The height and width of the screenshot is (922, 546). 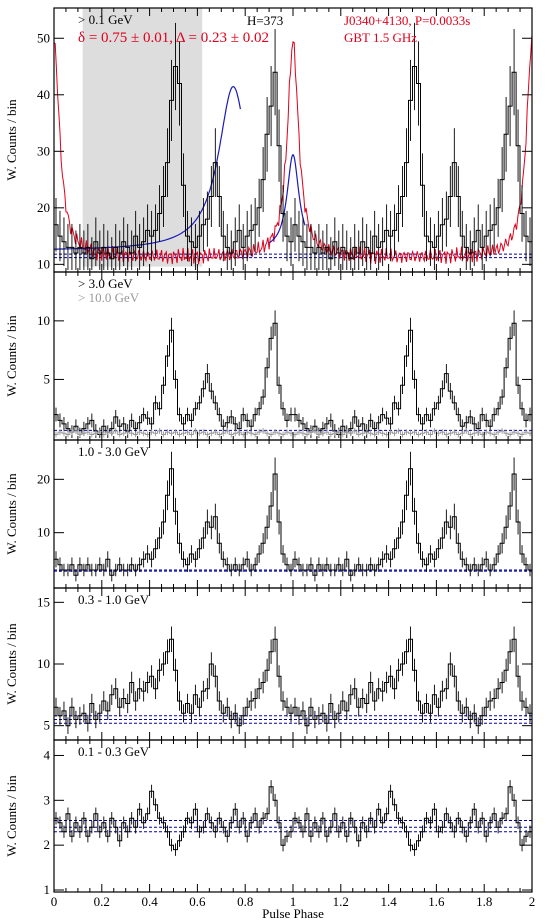 What do you see at coordinates (114, 751) in the screenshot?
I see `energy-band-label: 0.1 - 0.3 GeV` at bounding box center [114, 751].